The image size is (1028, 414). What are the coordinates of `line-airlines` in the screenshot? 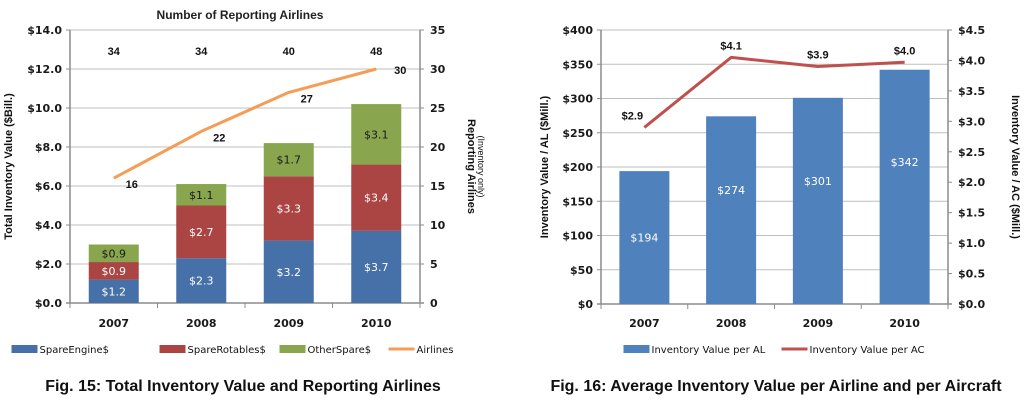 It's located at (245, 123).